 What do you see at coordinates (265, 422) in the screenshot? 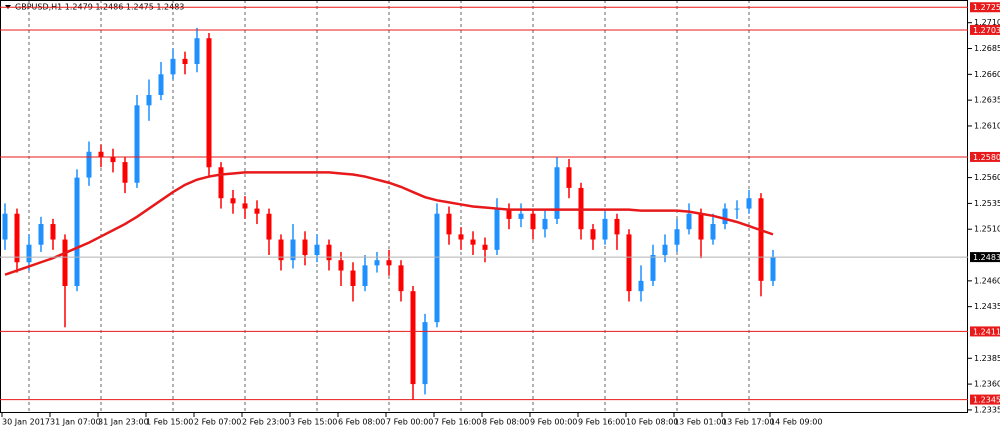
I see `x-tick-label: 2 Feb 23:00` at bounding box center [265, 422].